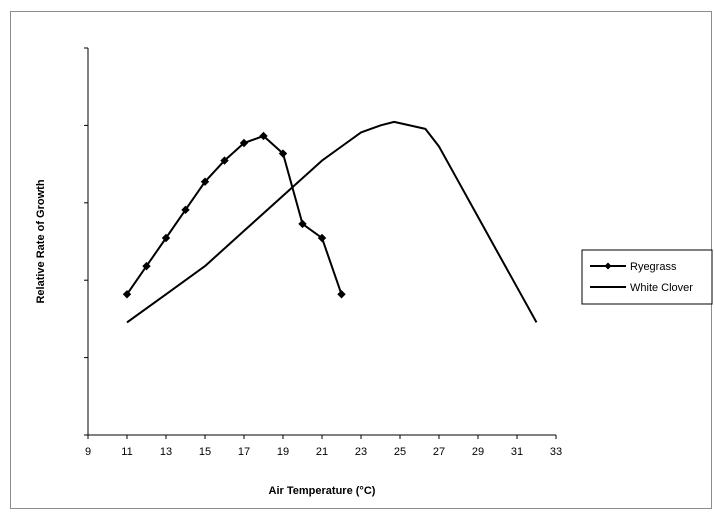 The image size is (715, 512). I want to click on x-tick-label: 11, so click(126, 452).